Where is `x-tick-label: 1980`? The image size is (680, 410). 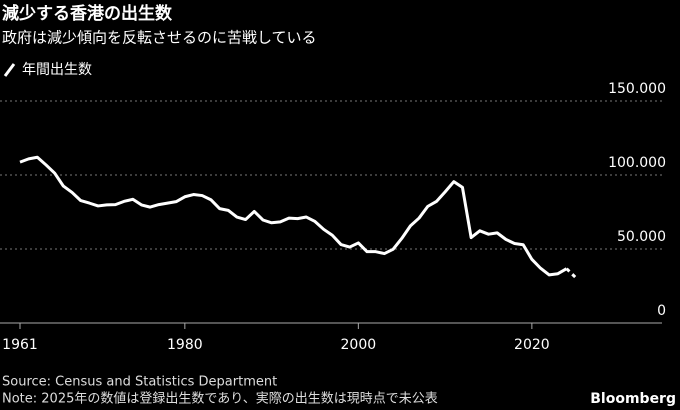 x-tick-label: 1980 is located at coordinates (185, 345).